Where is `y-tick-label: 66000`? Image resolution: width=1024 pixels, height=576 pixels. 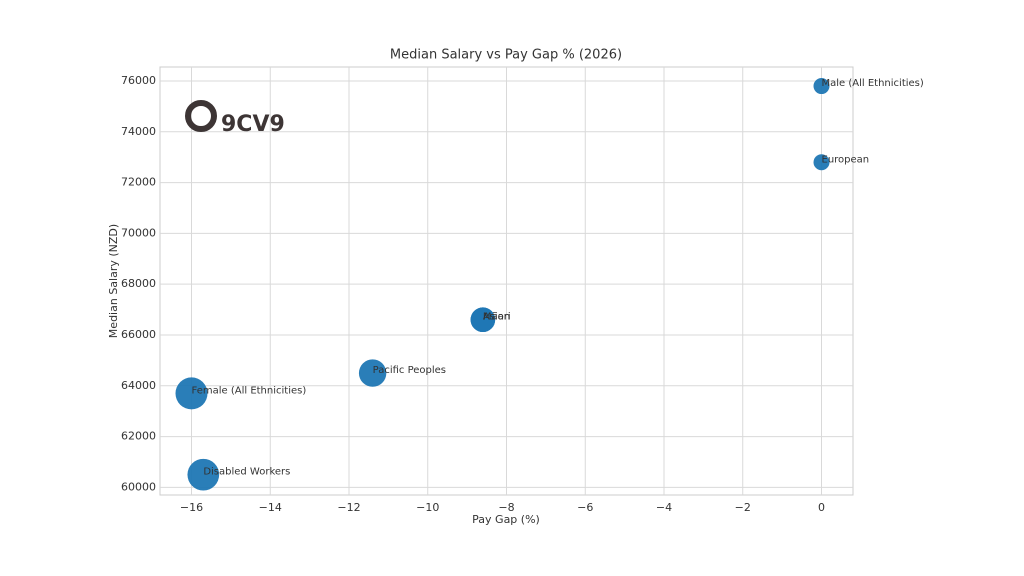 y-tick-label: 66000 is located at coordinates (138, 334).